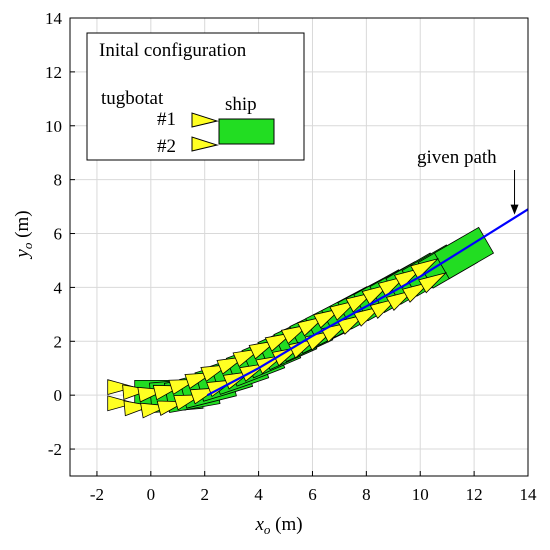 Image resolution: width=550 pixels, height=550 pixels. I want to click on x-tick-label: 0, so click(151, 494).